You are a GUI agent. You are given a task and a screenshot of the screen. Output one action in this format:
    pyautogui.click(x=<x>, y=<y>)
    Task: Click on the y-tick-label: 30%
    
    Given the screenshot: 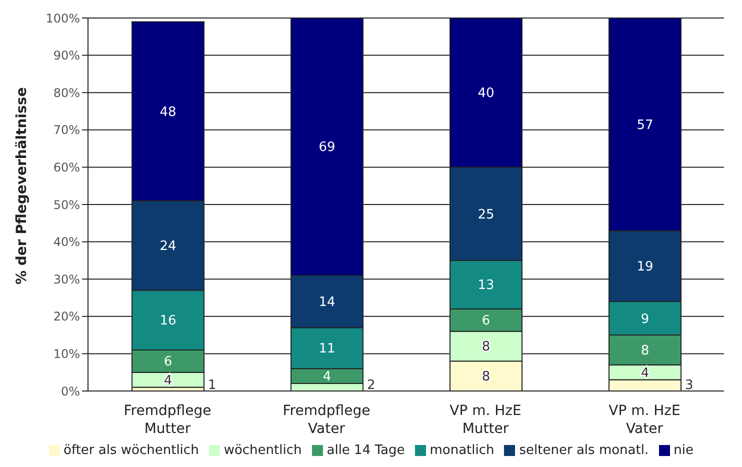 What is the action you would take?
    pyautogui.click(x=66, y=279)
    